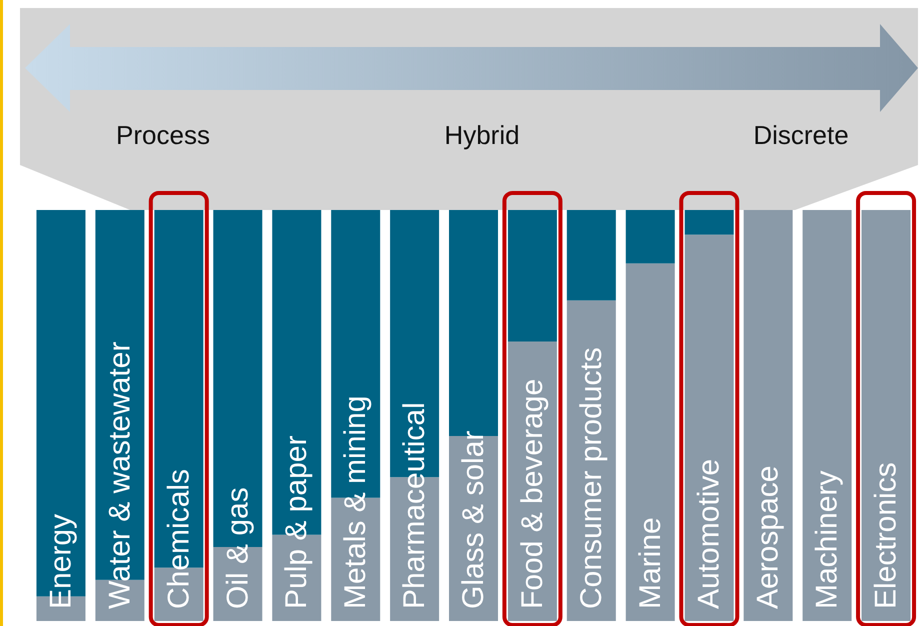  Describe the element at coordinates (591, 478) in the screenshot. I see `x-tick-label: Consumer products` at that location.